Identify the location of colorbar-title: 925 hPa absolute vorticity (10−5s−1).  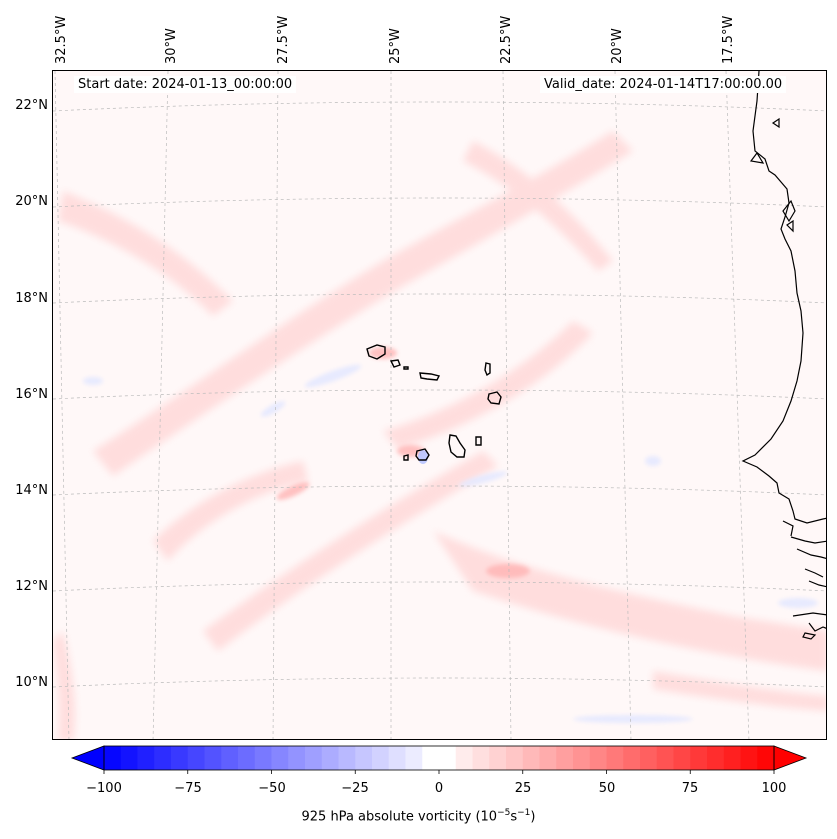
(418, 816).